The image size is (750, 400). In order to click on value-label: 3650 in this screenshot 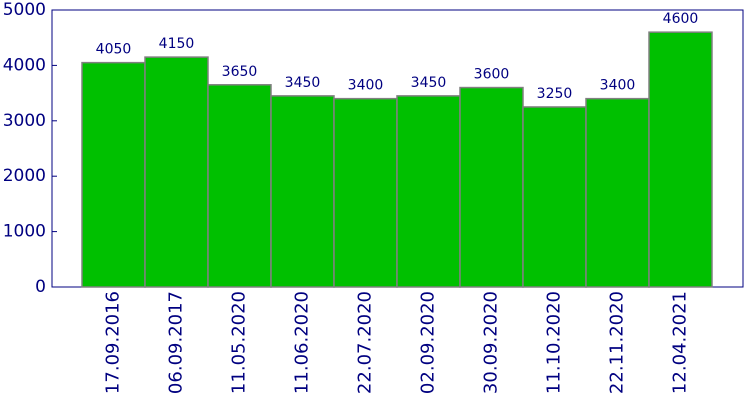, I will do `click(240, 72)`.